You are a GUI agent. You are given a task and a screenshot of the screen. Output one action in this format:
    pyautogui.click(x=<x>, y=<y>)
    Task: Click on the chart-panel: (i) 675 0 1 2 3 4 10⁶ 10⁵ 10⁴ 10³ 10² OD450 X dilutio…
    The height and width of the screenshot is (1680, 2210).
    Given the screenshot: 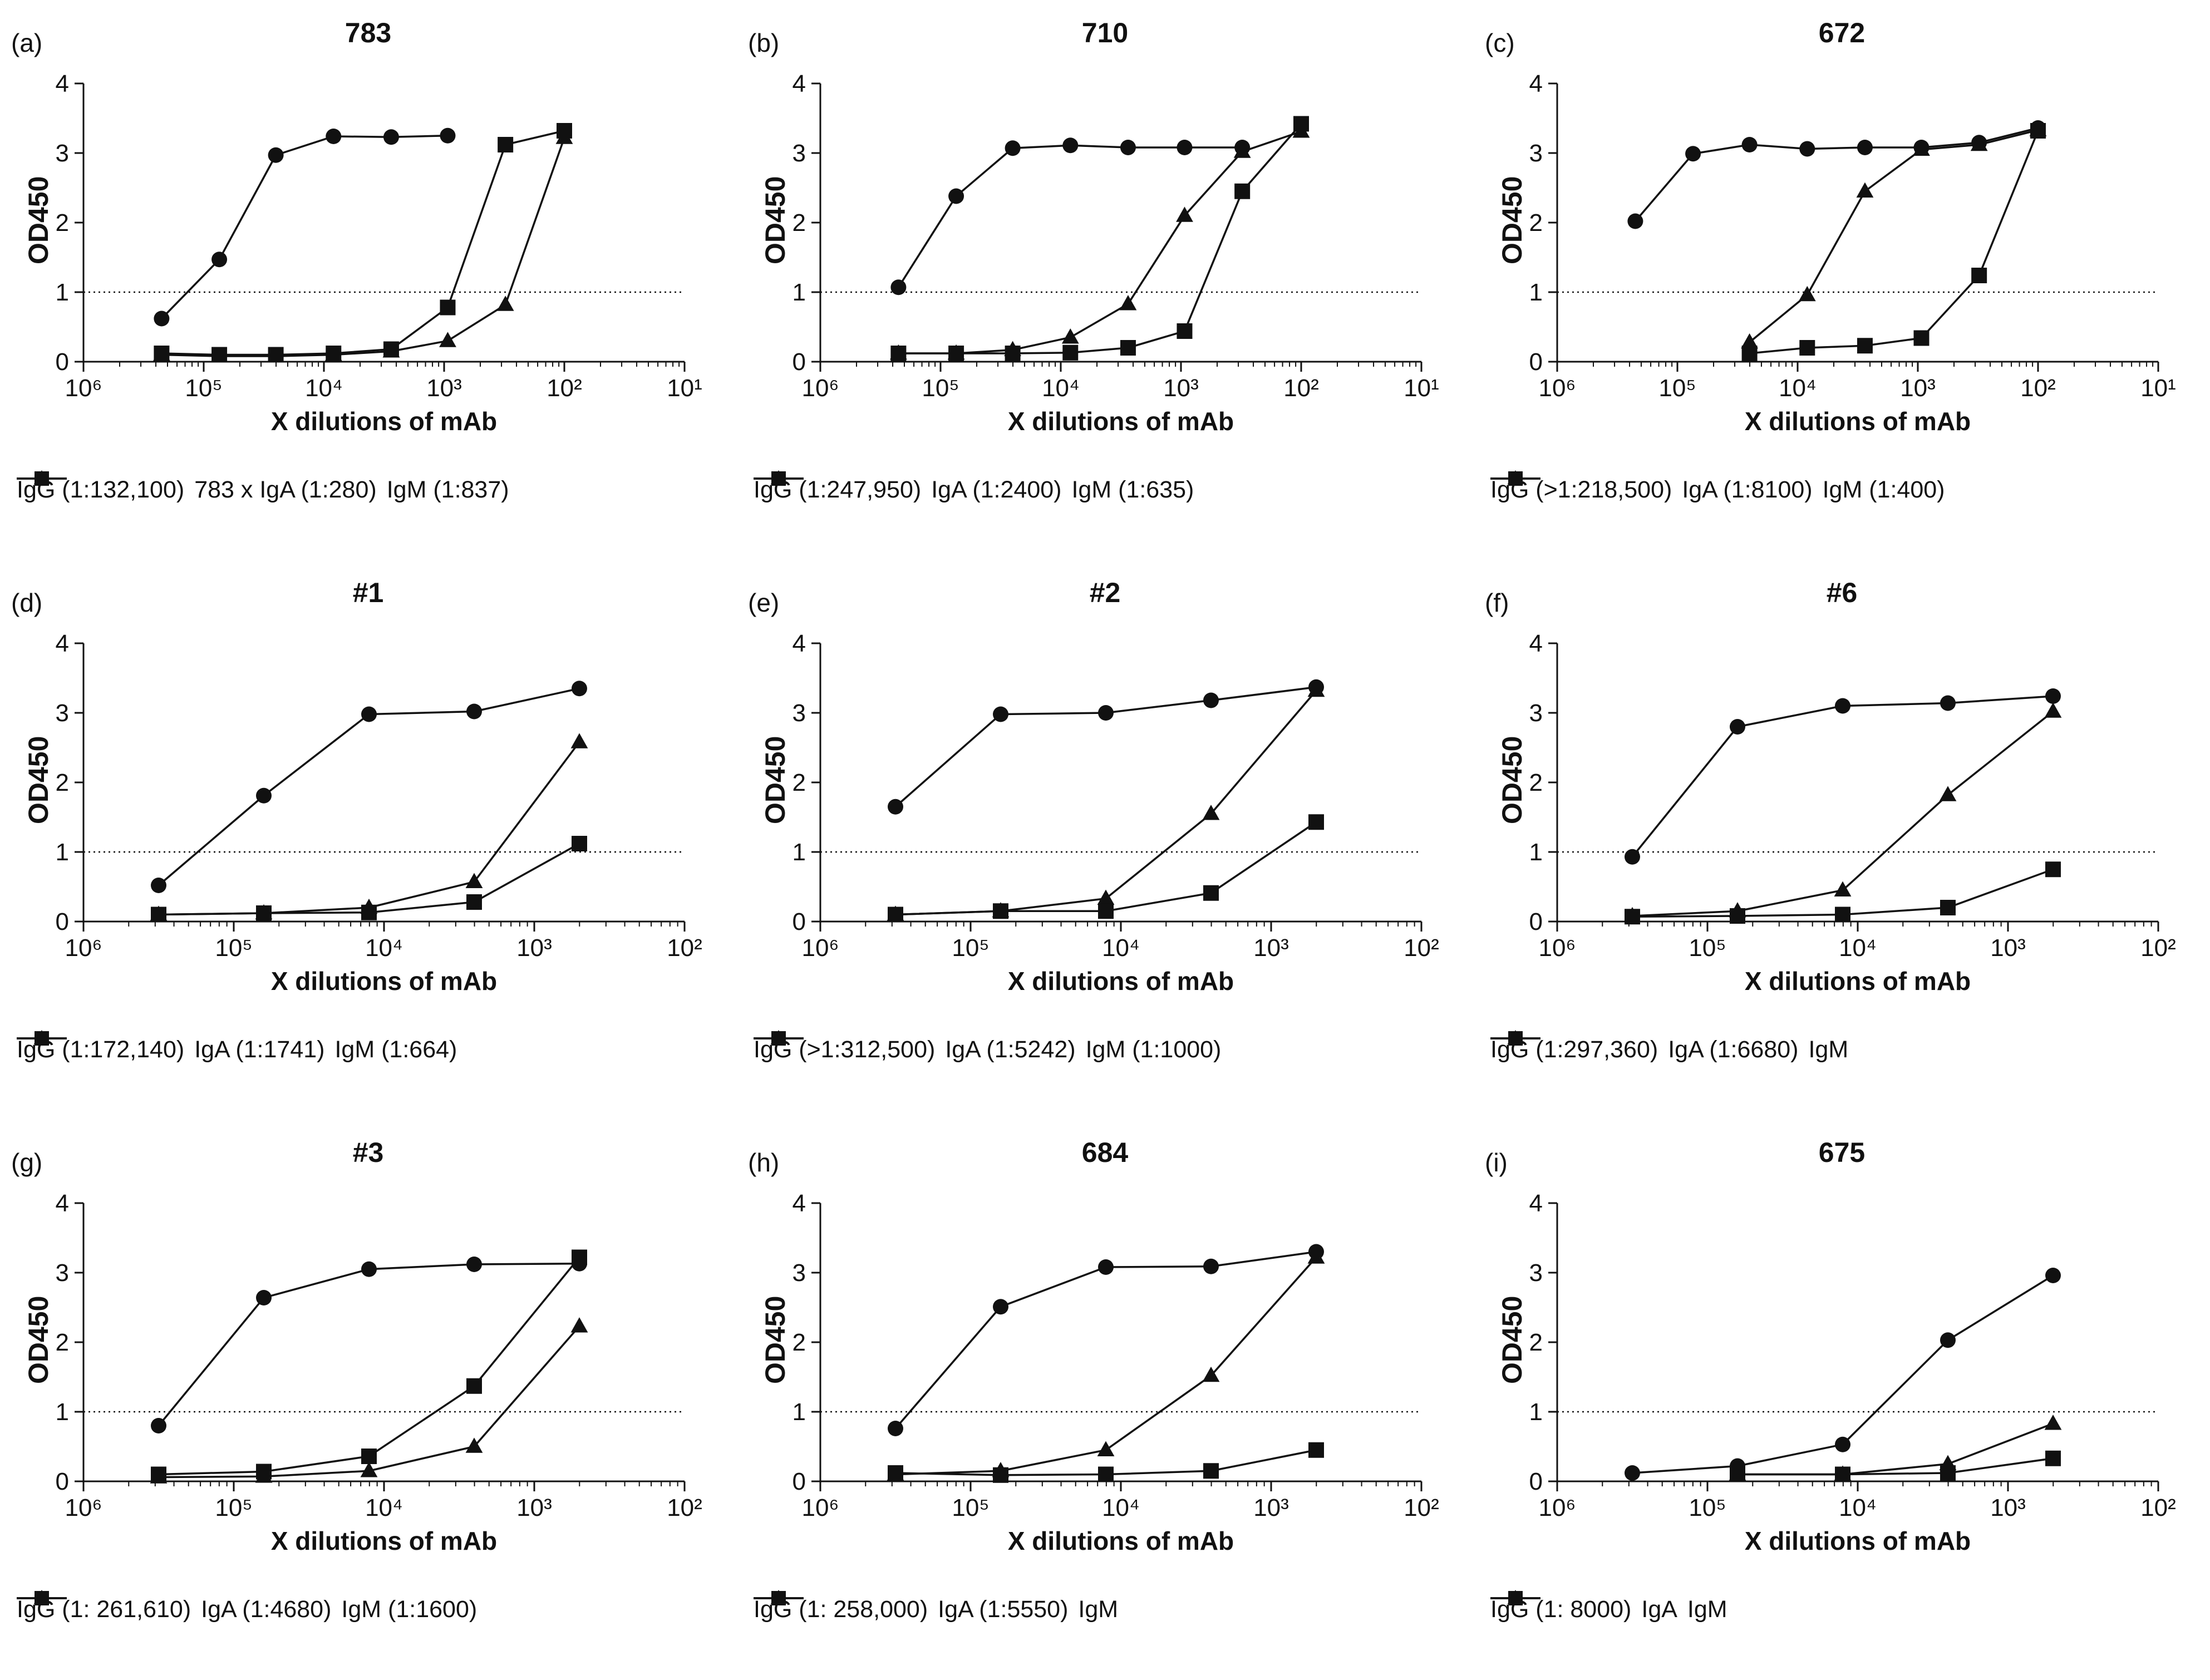 What is the action you would take?
    pyautogui.click(x=1842, y=1400)
    